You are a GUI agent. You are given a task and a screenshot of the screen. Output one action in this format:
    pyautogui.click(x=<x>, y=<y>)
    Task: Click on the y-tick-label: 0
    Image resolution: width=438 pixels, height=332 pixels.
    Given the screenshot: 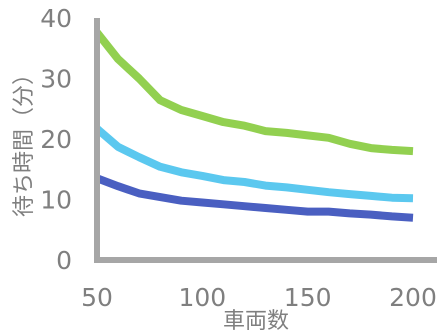 What is the action you would take?
    pyautogui.click(x=64, y=260)
    